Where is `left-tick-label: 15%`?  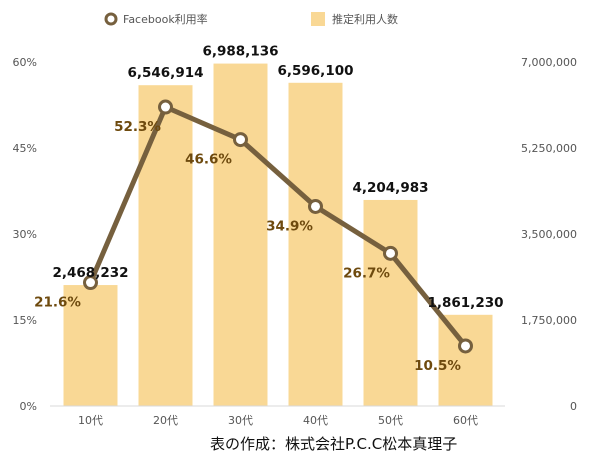
left-tick-label: 15% is located at coordinates (25, 320).